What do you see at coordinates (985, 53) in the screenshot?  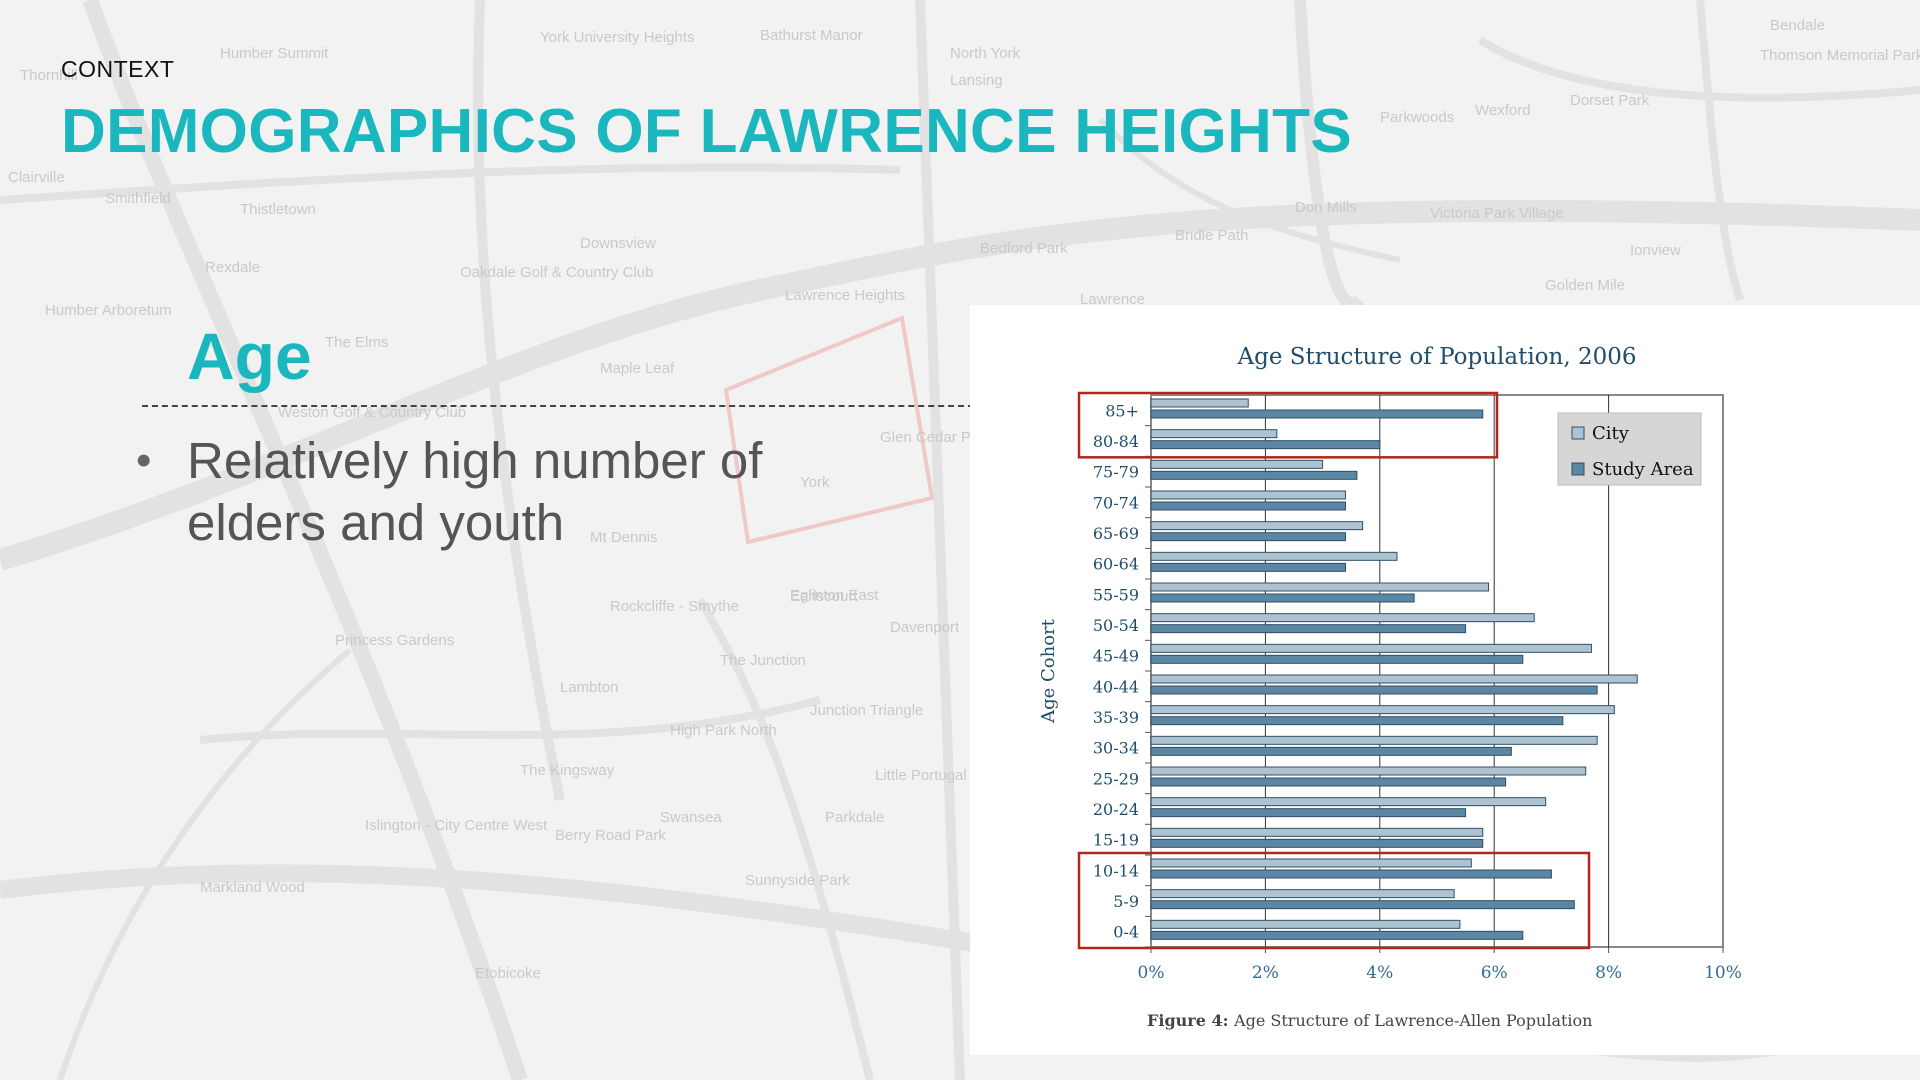 I see `map-place-label: North York` at bounding box center [985, 53].